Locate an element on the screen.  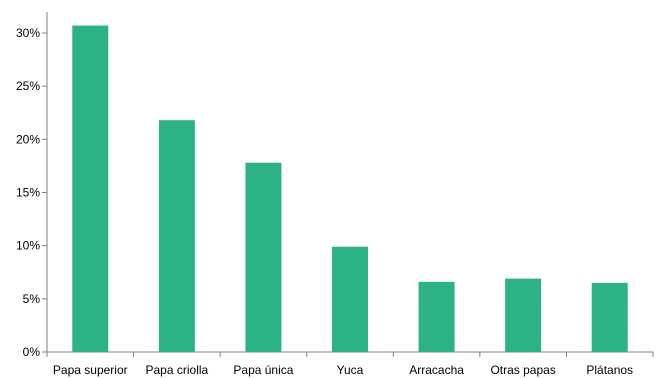
y-tick-label: 0% is located at coordinates (32, 352).